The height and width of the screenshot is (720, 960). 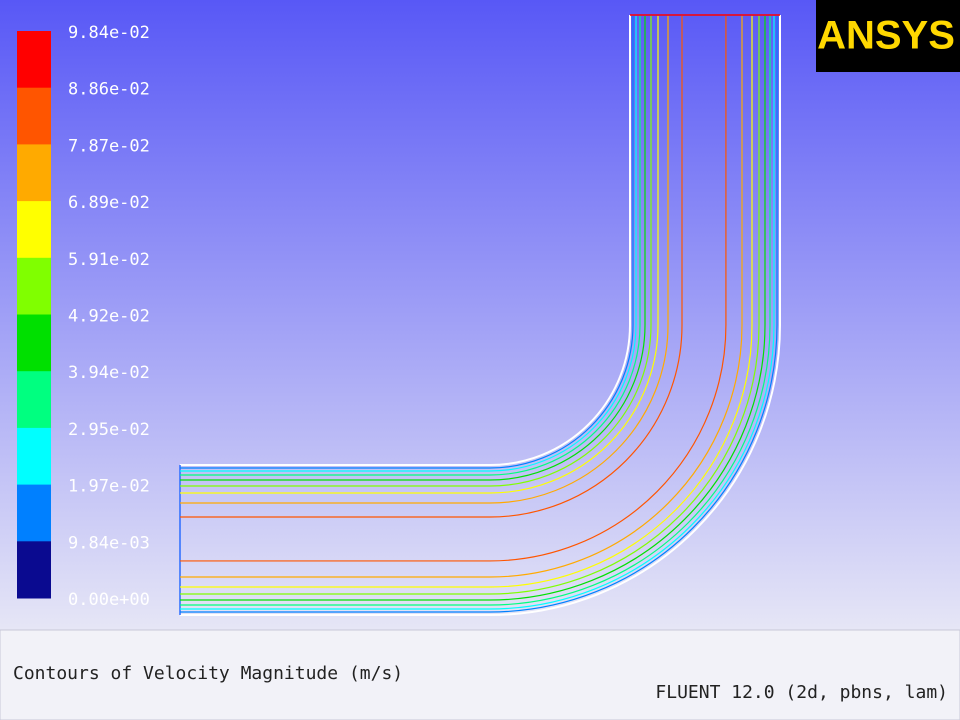 I want to click on colorbar-label: 8.86e-02, so click(x=109, y=90).